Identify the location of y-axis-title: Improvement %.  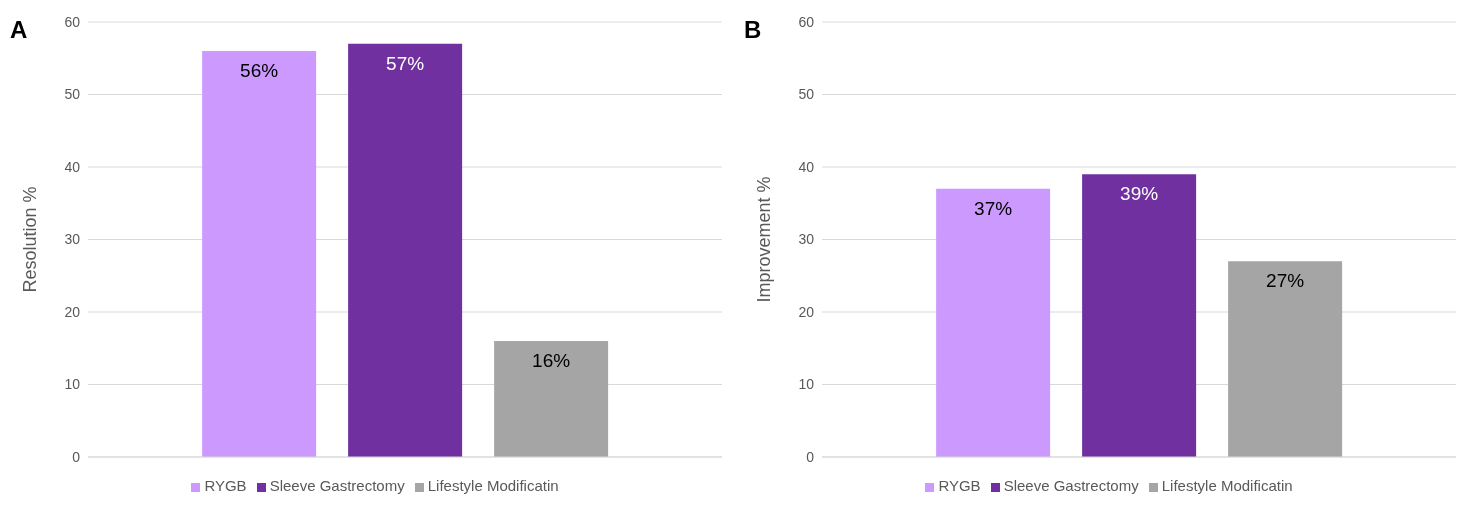
(764, 239).